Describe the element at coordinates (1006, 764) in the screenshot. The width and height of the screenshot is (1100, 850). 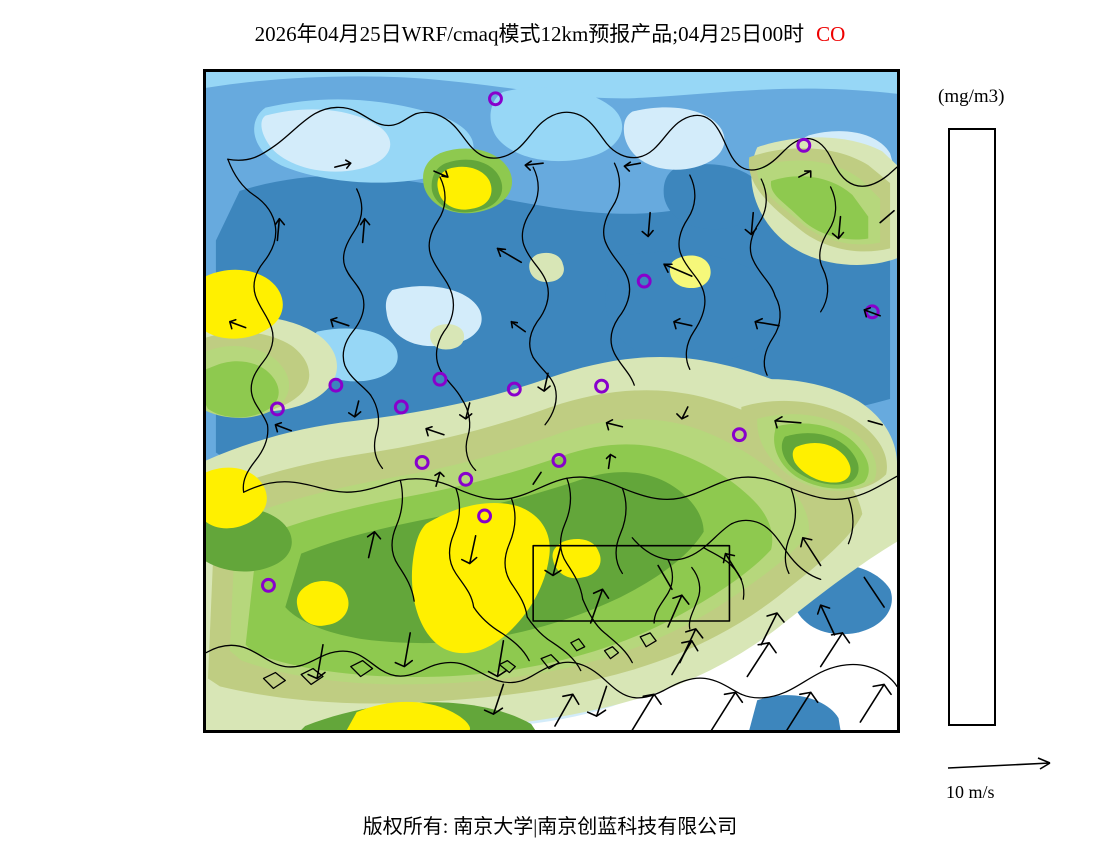
I see `wind-scale-arrow` at that location.